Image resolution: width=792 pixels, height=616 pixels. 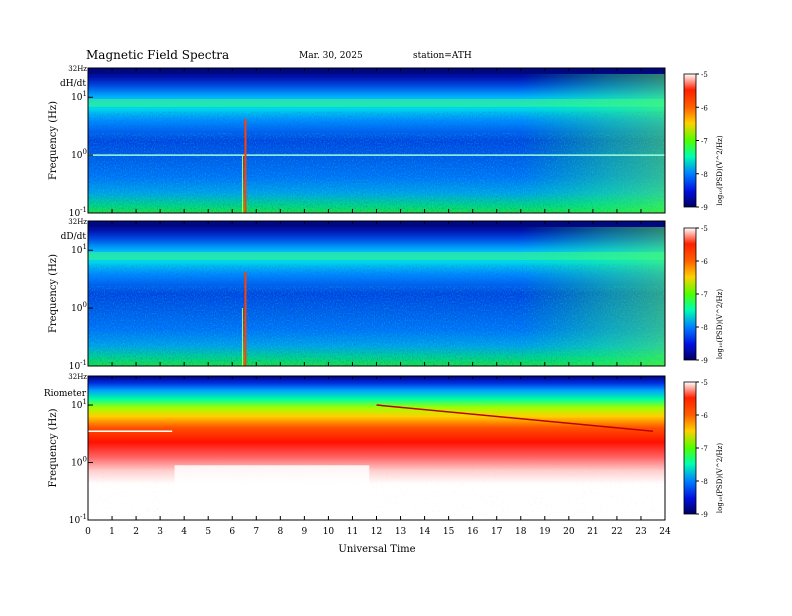 What do you see at coordinates (272, 492) in the screenshot?
I see `spectrogram-quiet-block` at bounding box center [272, 492].